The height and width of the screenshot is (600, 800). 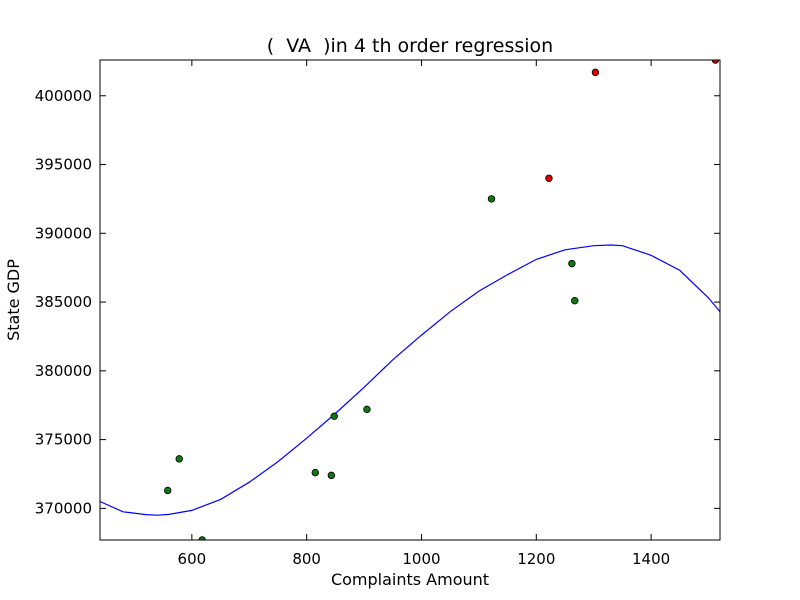 I want to click on x-axis-title: Complaints Amount, so click(x=410, y=579).